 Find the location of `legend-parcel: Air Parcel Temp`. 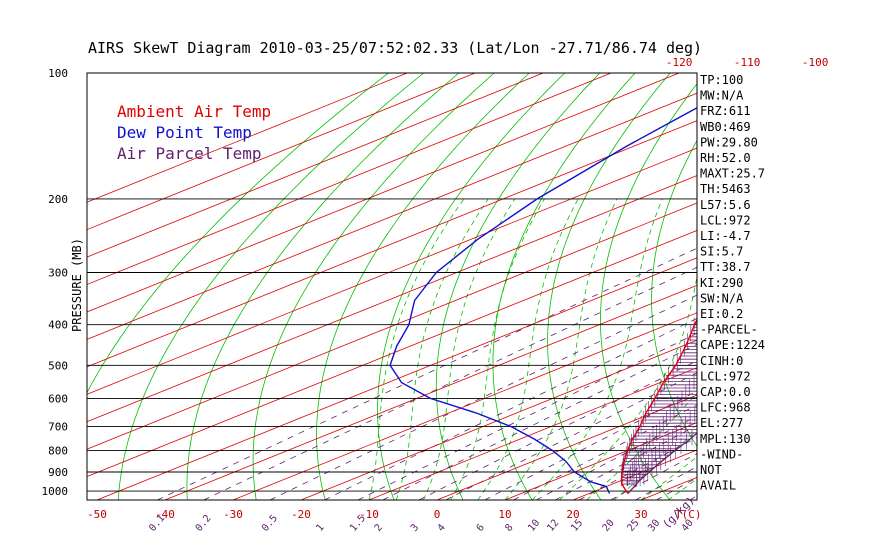

legend-parcel: Air Parcel Temp is located at coordinates (189, 153).